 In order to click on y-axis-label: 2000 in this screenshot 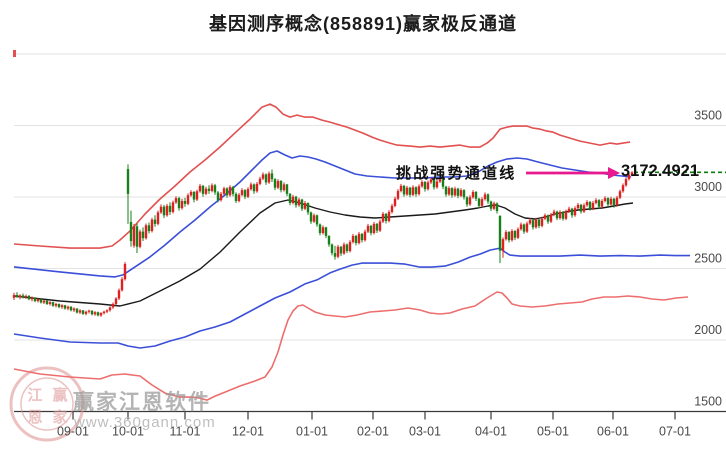, I will do `click(708, 330)`.